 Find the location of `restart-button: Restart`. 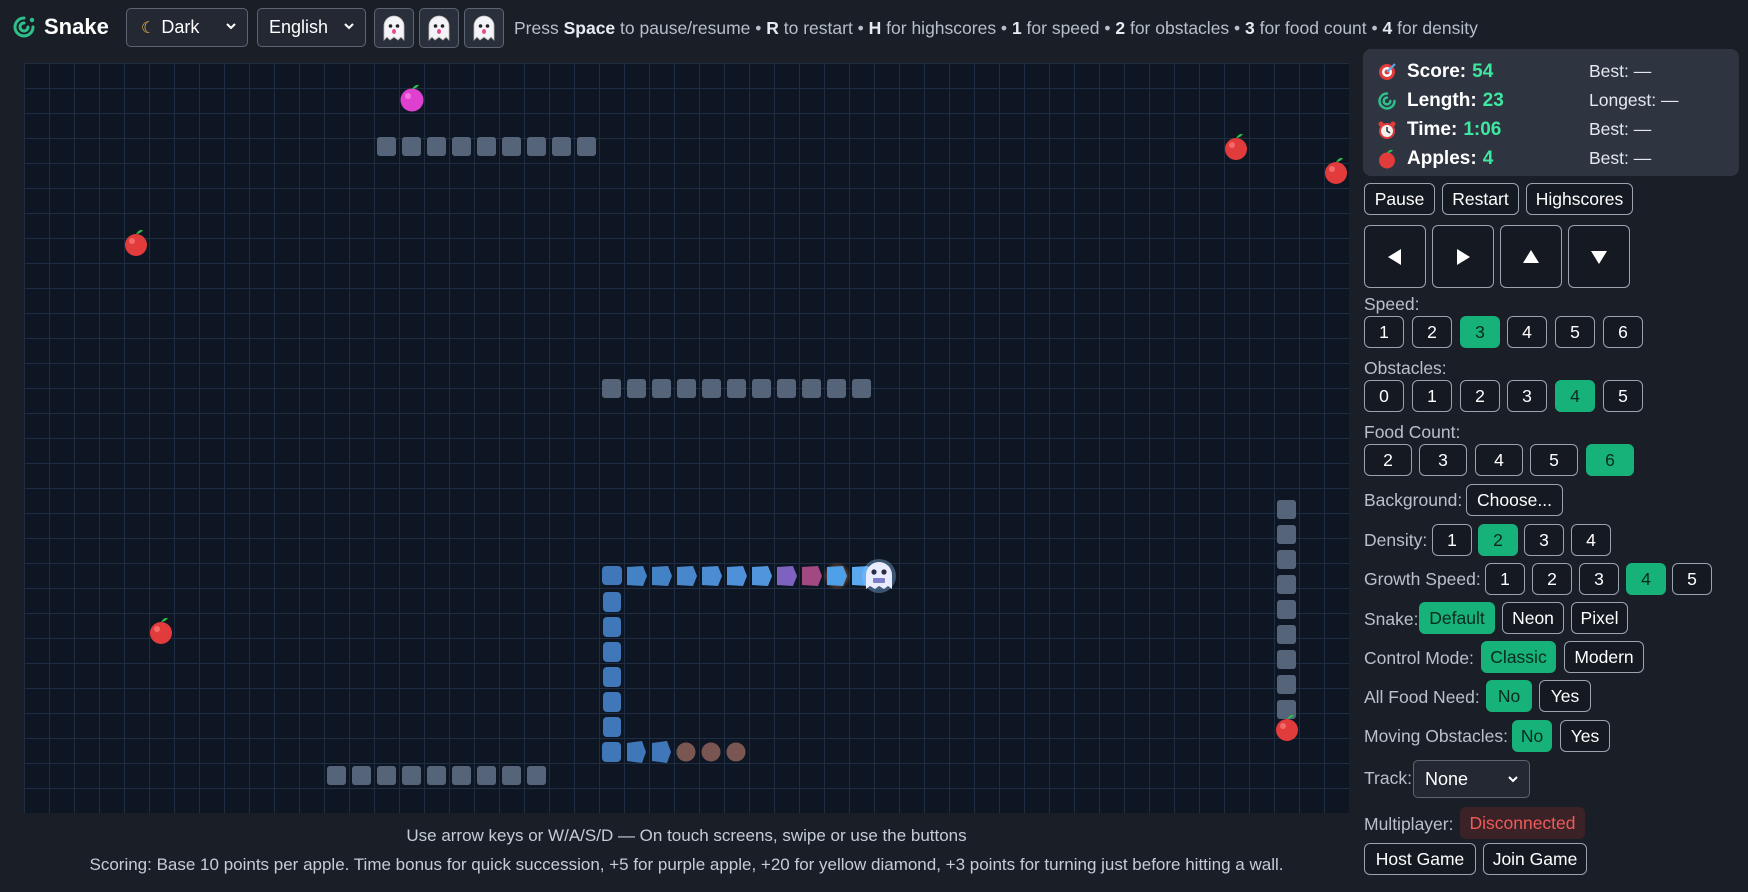

restart-button: Restart is located at coordinates (1480, 199).